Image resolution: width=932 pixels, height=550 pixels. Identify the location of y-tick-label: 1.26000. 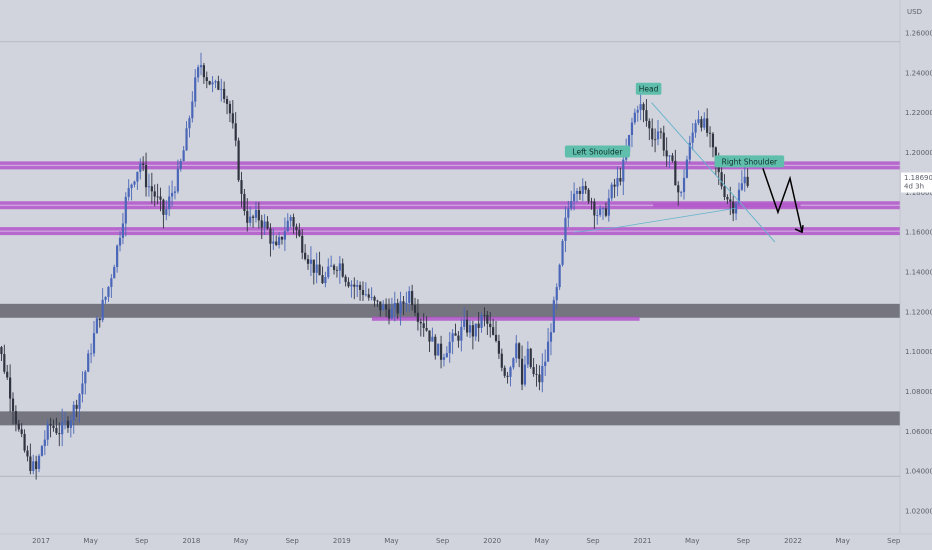
(918, 33).